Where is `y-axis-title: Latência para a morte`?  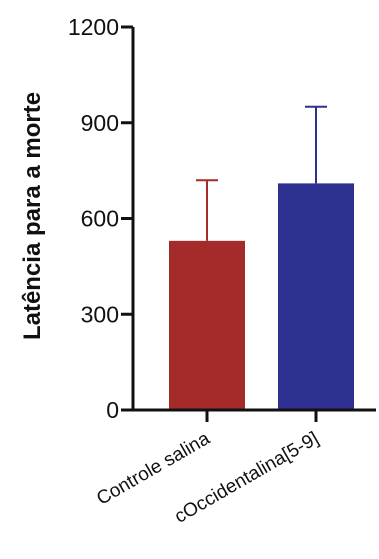
y-axis-title: Latência para a morte is located at coordinates (32, 216).